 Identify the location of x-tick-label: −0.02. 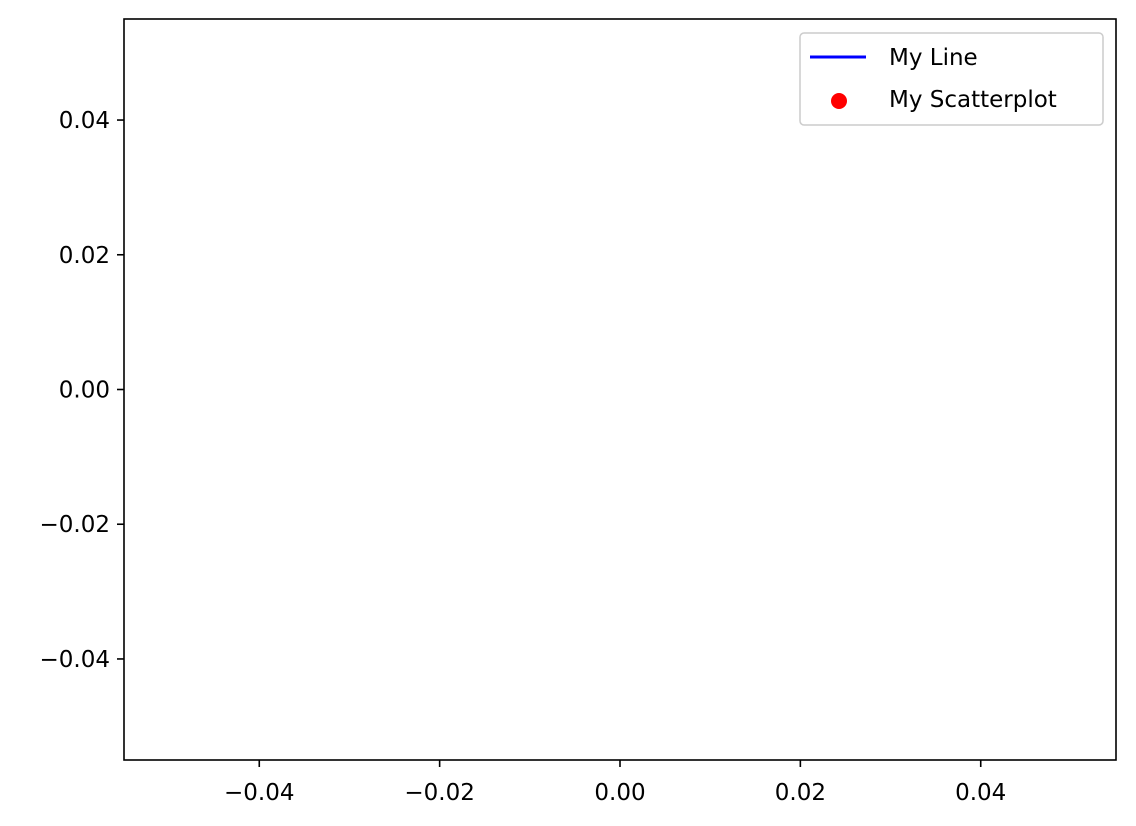
(439, 793).